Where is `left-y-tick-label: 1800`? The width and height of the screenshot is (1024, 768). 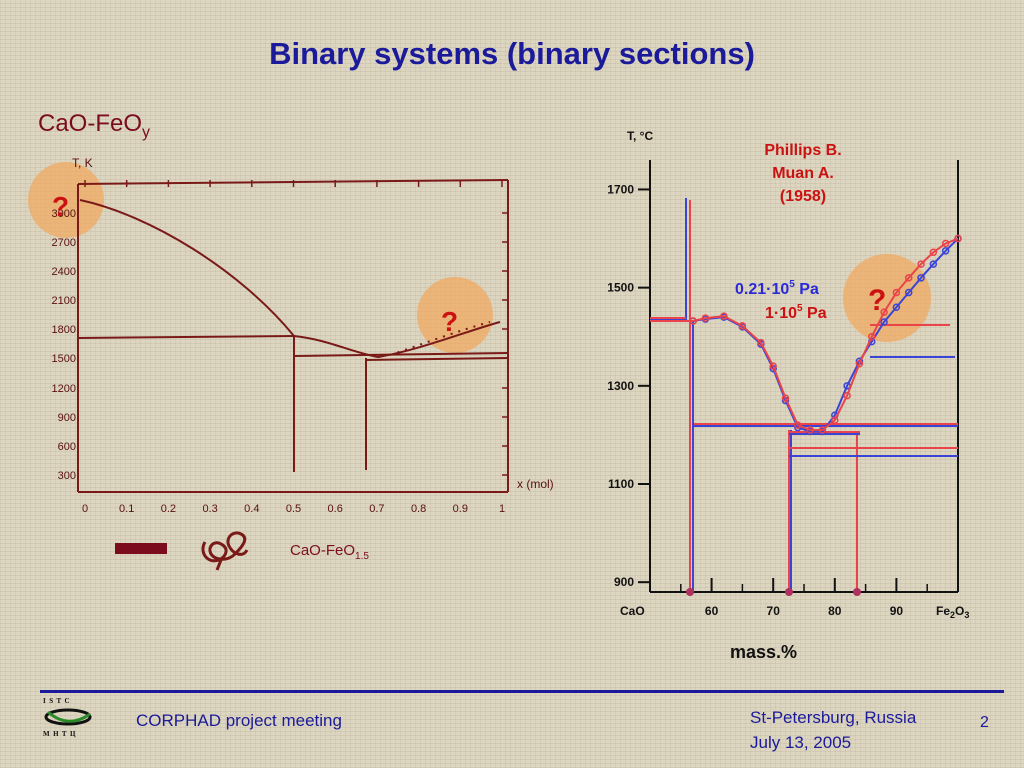
left-y-tick-label: 1800 is located at coordinates (64, 330).